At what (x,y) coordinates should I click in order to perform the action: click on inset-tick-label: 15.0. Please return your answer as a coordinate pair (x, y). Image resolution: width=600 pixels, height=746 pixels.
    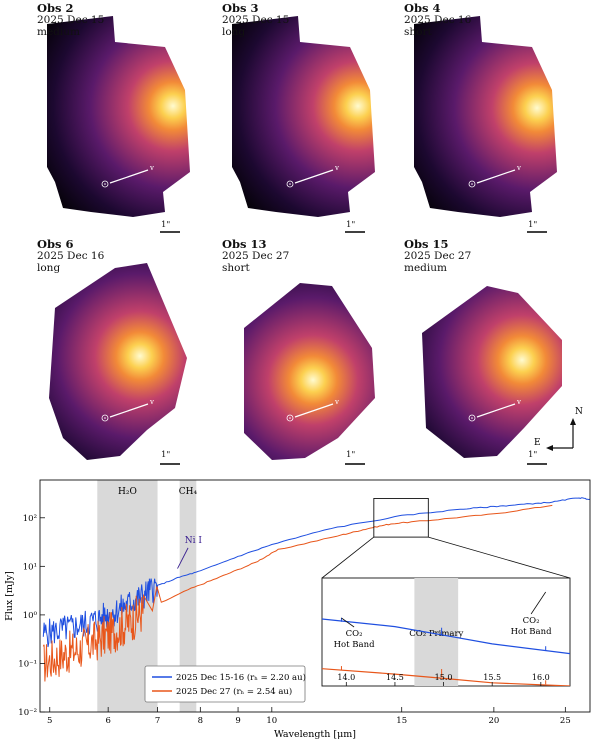
    Looking at the image, I should click on (444, 677).